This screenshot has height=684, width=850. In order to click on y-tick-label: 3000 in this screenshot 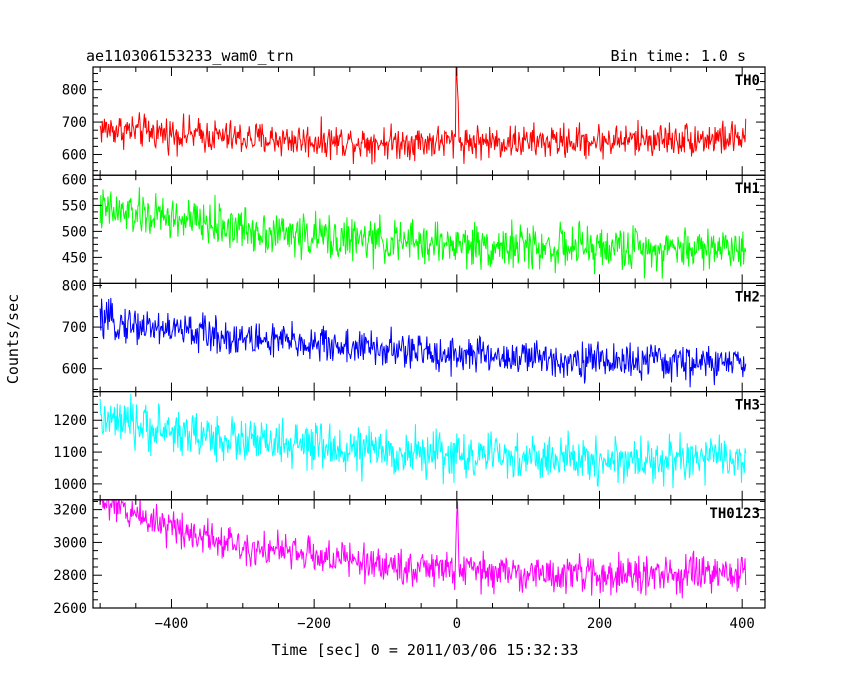, I will do `click(70, 543)`.